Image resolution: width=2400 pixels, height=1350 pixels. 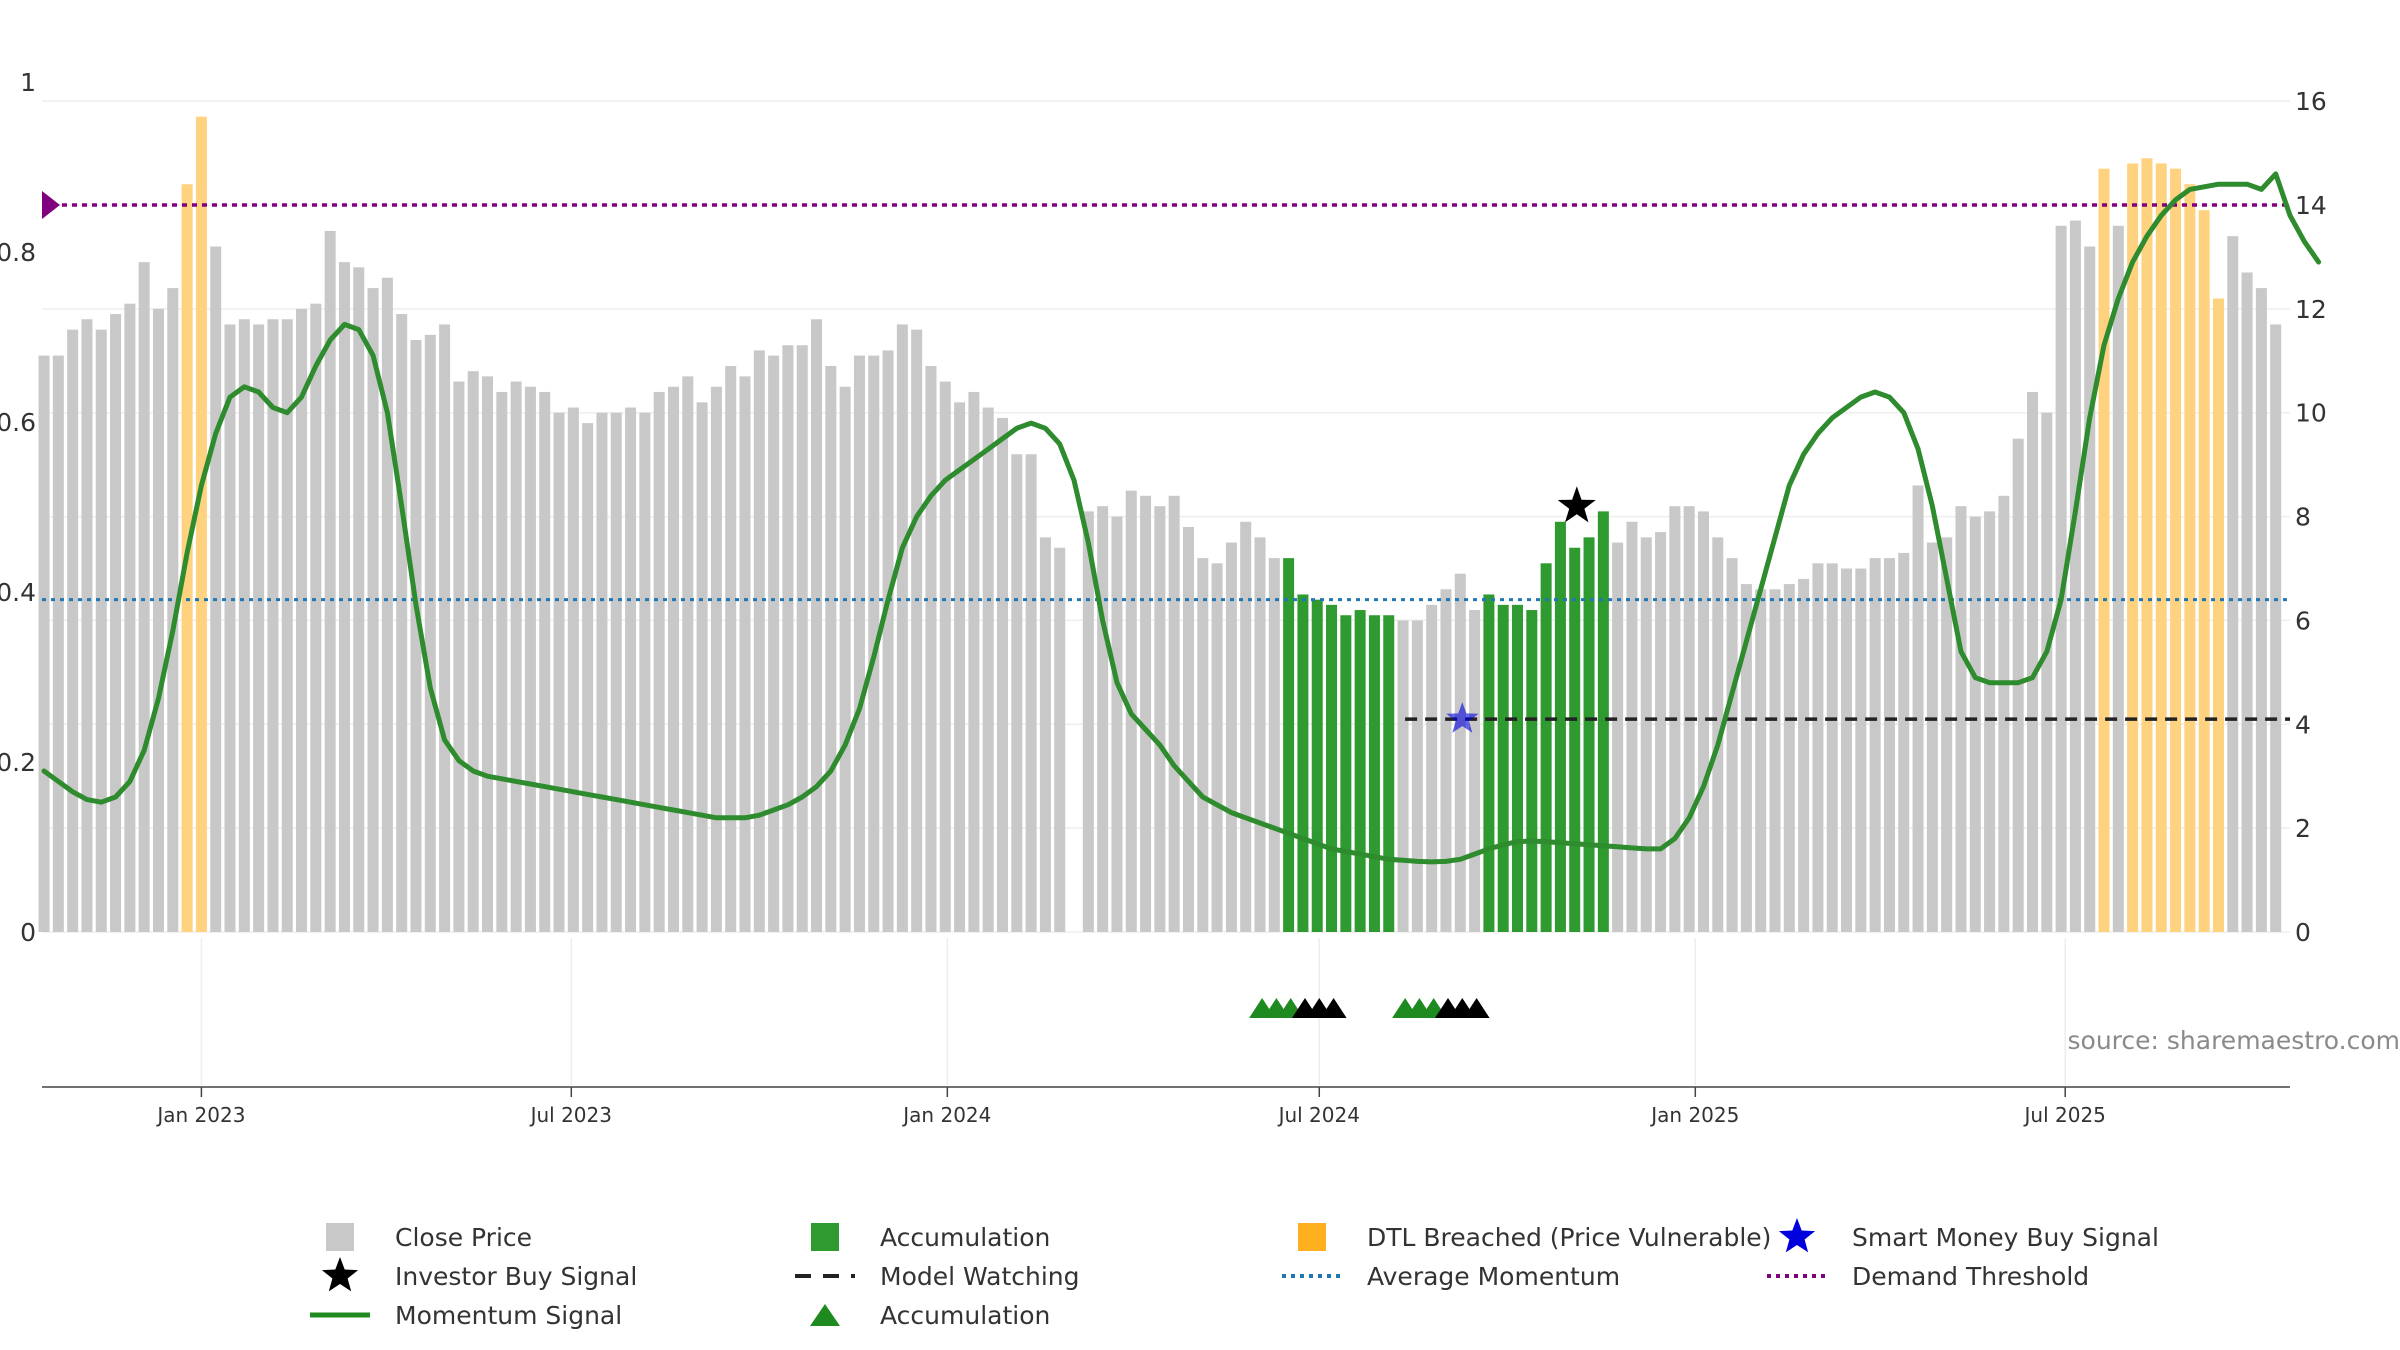 I want to click on x-tick-label: Jul 2023, so click(x=570, y=1115).